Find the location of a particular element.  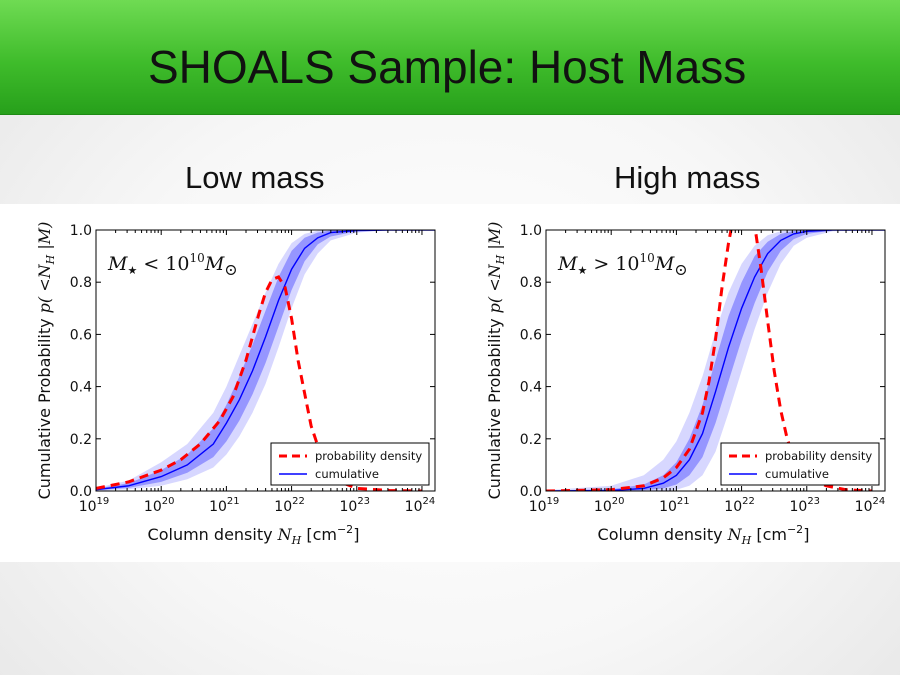

probability-density-line is located at coordinates (709, 360).